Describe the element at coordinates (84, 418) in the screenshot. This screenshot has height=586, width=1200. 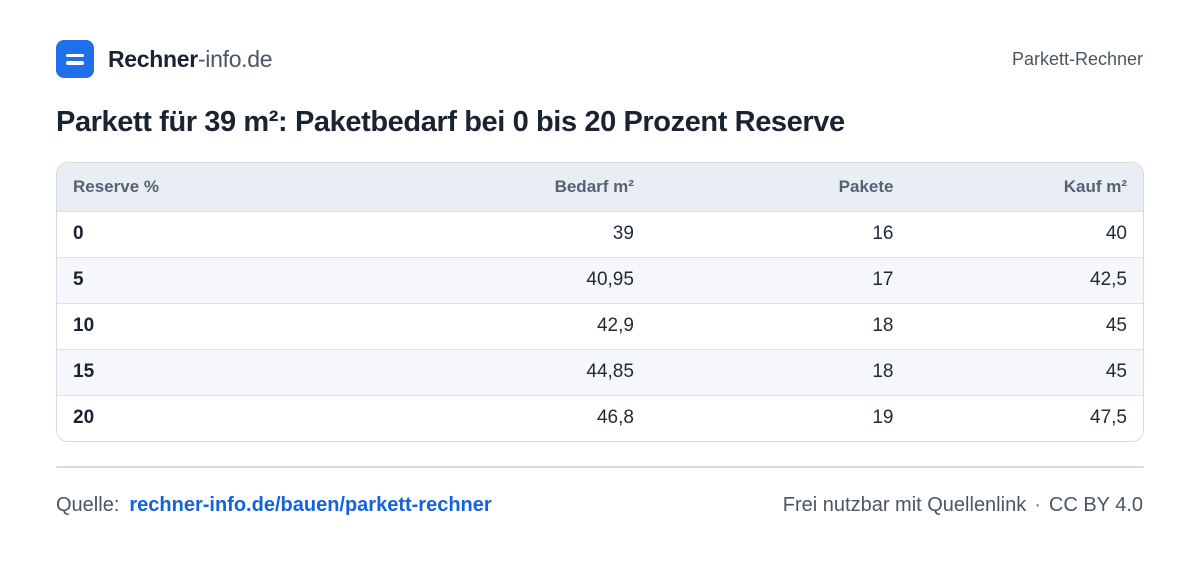
I see `cell-reserve: 20` at that location.